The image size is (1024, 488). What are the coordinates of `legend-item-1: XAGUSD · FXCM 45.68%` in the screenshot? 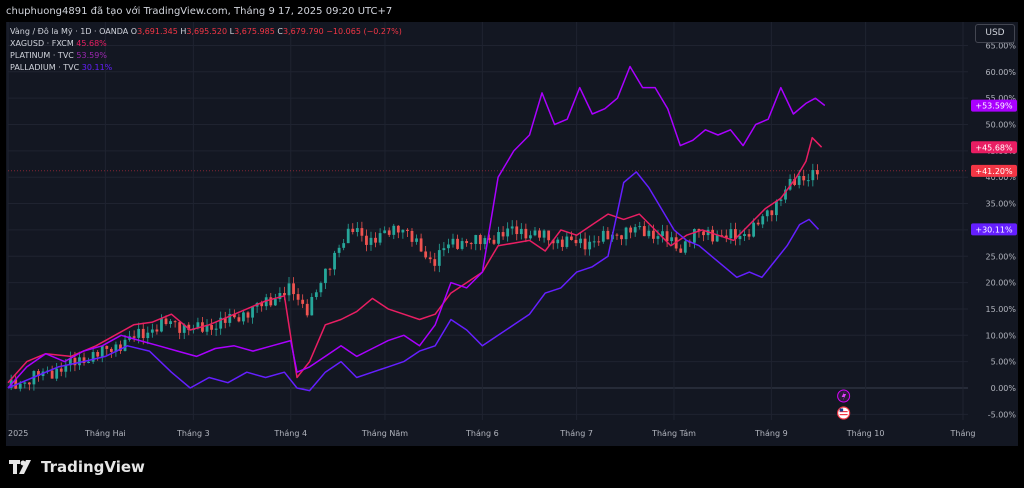 It's located at (58, 43).